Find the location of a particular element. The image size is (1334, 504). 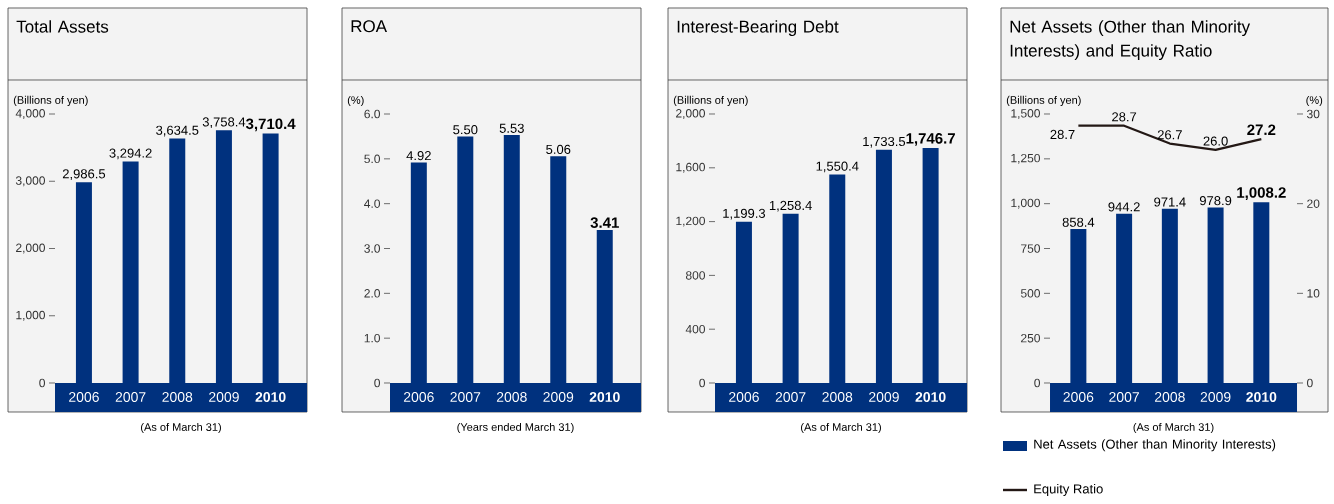

data-label: 3,294.2 is located at coordinates (130, 154).